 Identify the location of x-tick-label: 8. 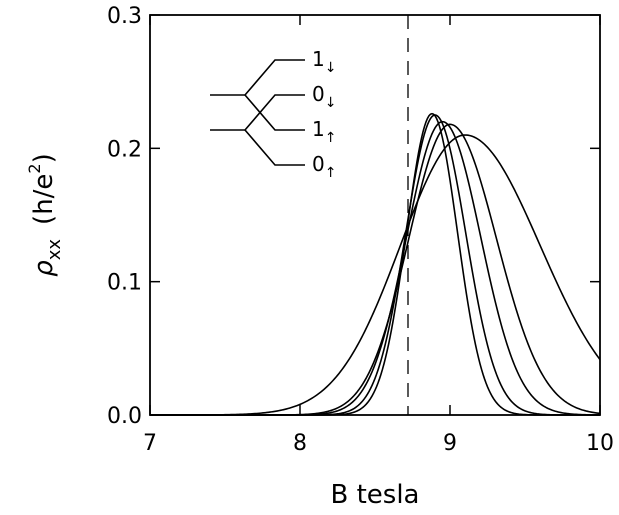
(300, 443).